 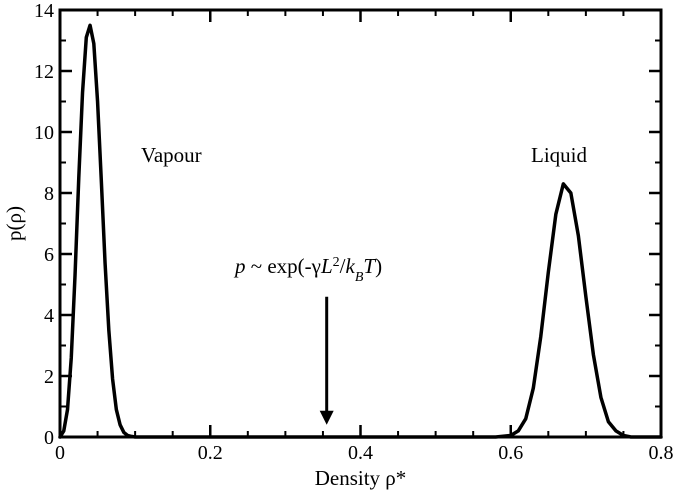 What do you see at coordinates (369, 266) in the screenshot?
I see `formula-T: T` at bounding box center [369, 266].